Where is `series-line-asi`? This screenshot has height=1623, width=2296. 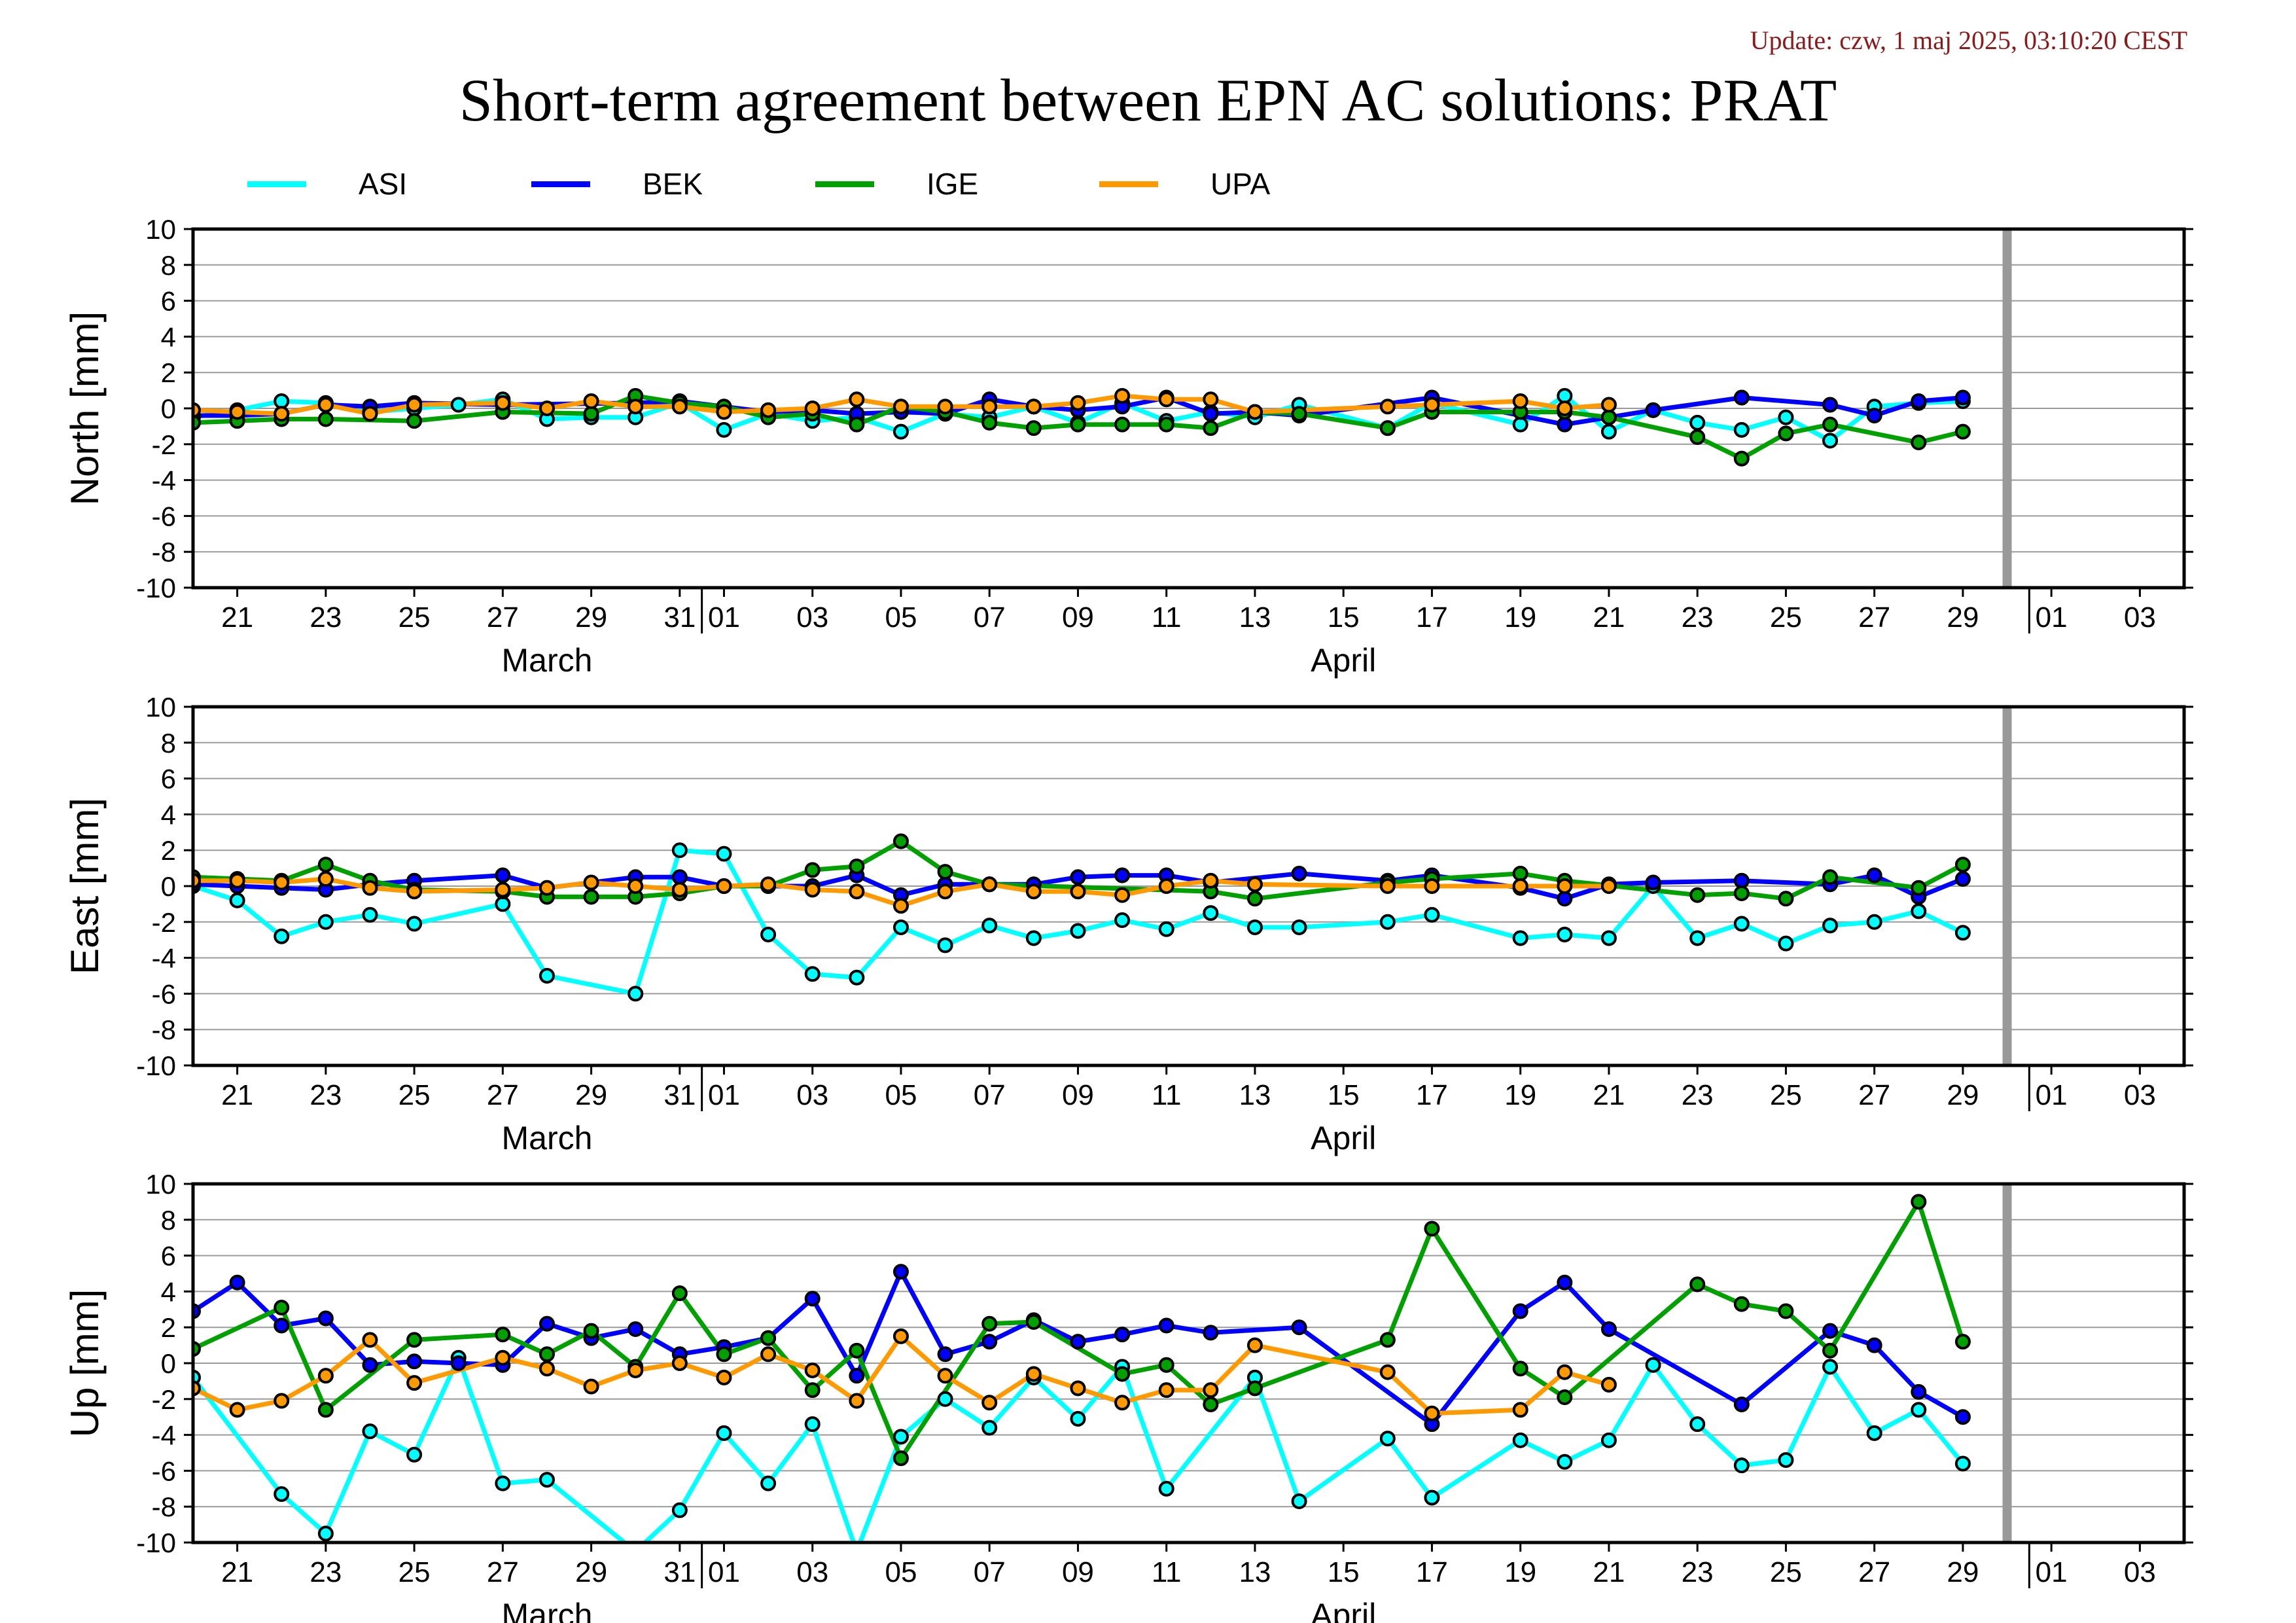
series-line-asi is located at coordinates (1079, 1449).